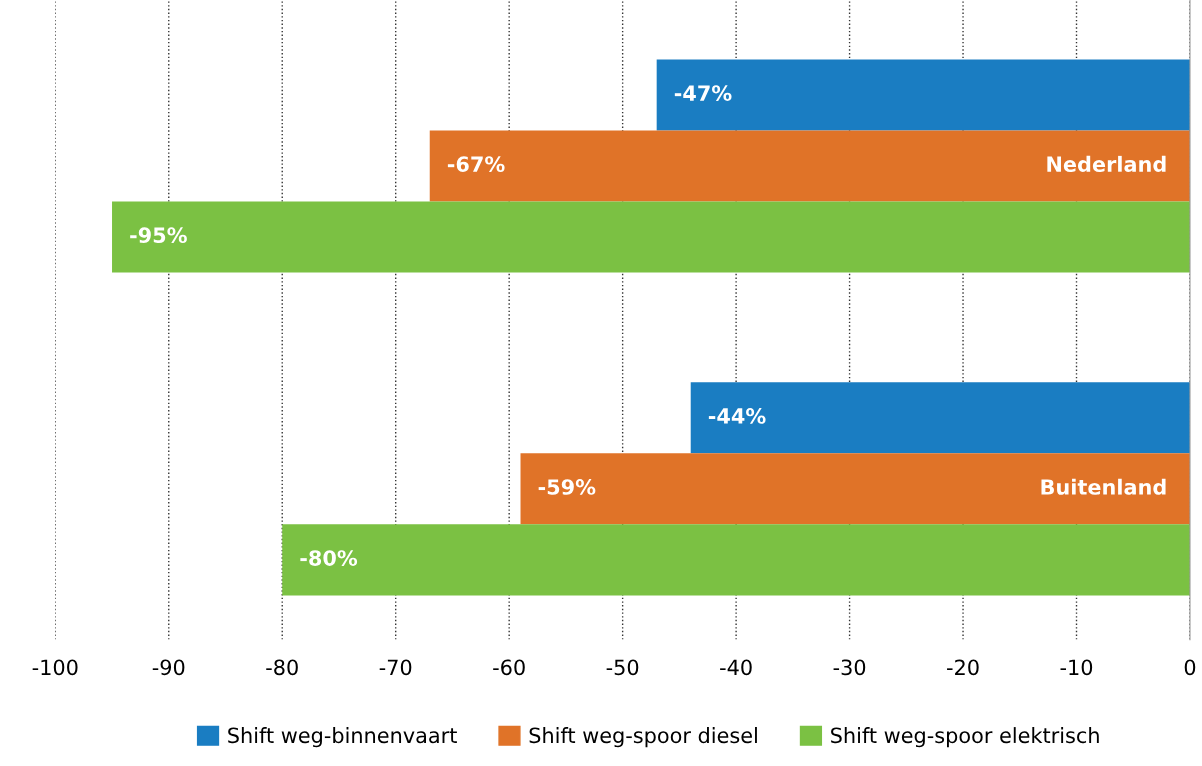  Describe the element at coordinates (55, 667) in the screenshot. I see `x-tick-label: -100` at that location.